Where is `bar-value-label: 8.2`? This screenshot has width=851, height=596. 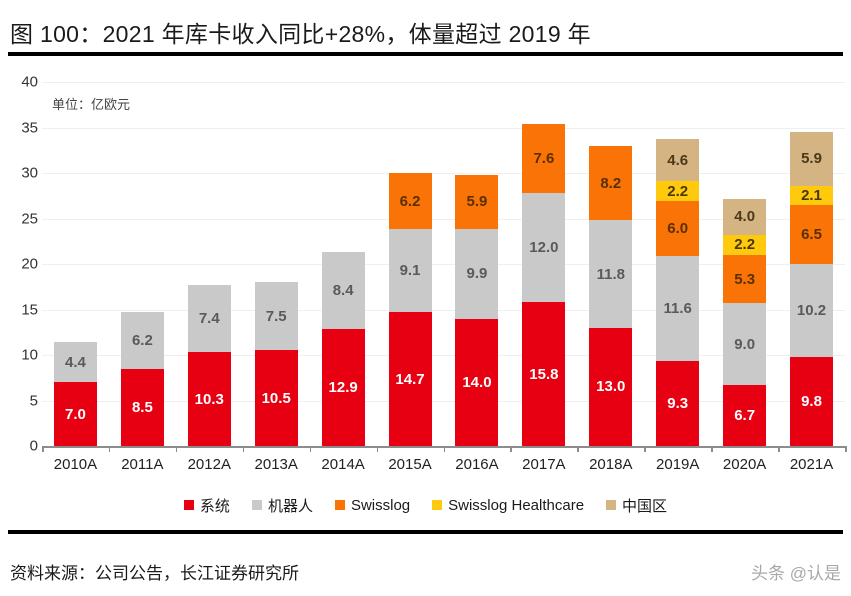 bar-value-label: 8.2 is located at coordinates (611, 183).